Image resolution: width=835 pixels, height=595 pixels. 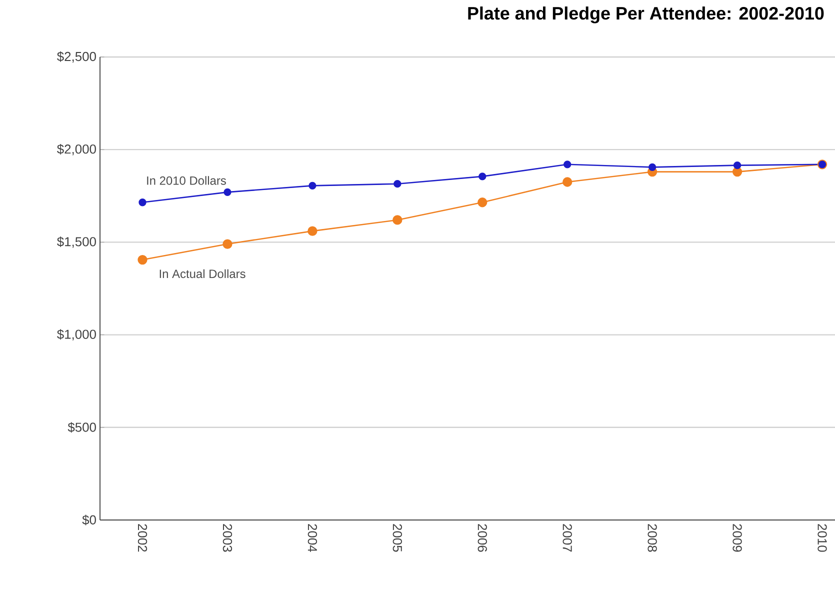 What do you see at coordinates (76, 242) in the screenshot?
I see `y-tick-label: $1,500` at bounding box center [76, 242].